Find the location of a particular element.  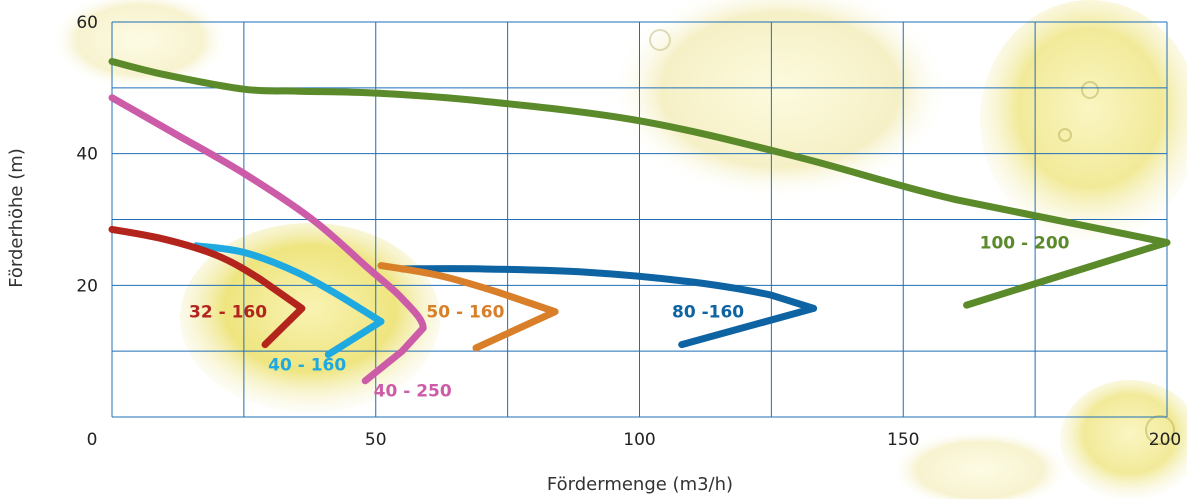

series-label: 32 - 160 is located at coordinates (228, 313).